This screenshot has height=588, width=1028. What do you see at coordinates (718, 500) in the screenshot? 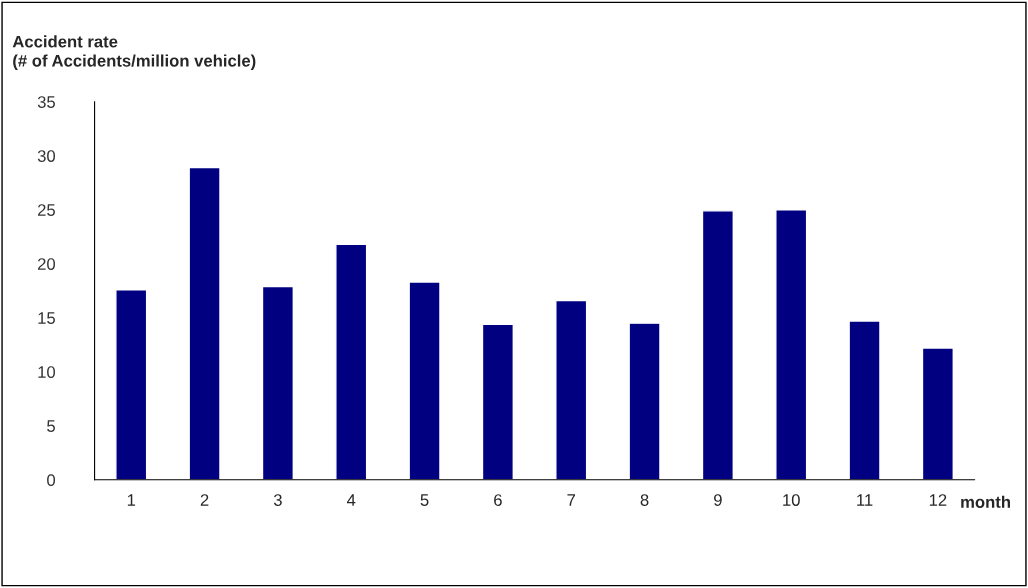
I see `x-tick-label: 9` at bounding box center [718, 500].